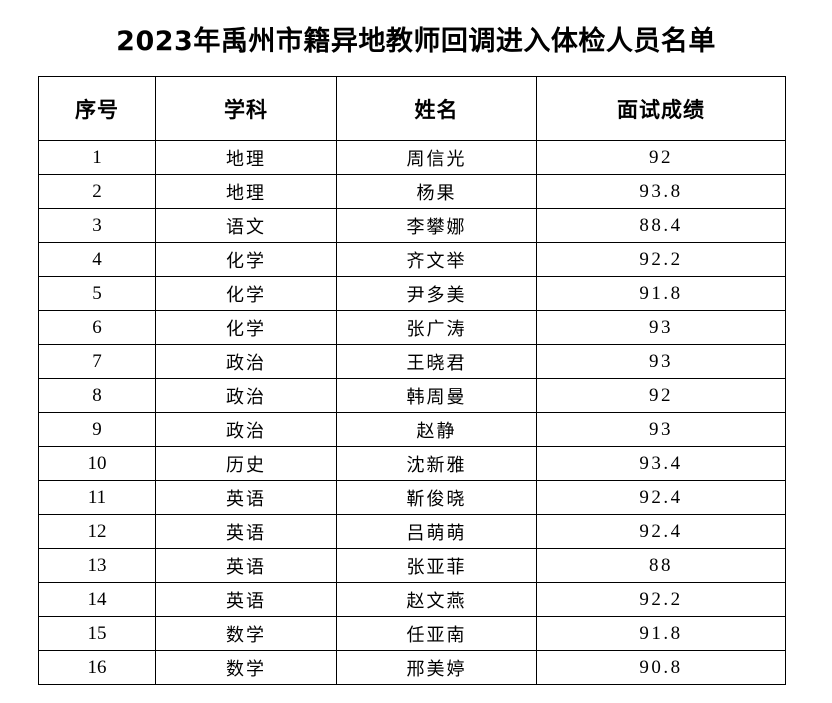 The width and height of the screenshot is (832, 703). I want to click on table-row: 16 数学 邢美婷 90.8, so click(412, 667).